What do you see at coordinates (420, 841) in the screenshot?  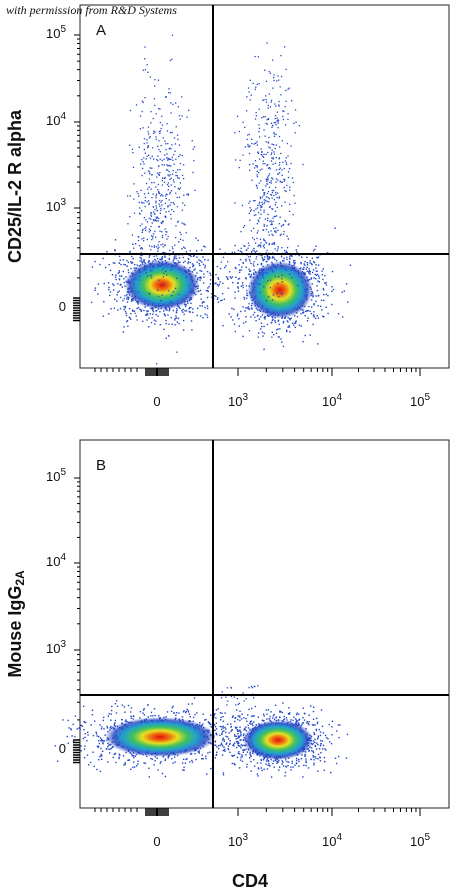 I see `tick-label: 10⁵` at bounding box center [420, 841].